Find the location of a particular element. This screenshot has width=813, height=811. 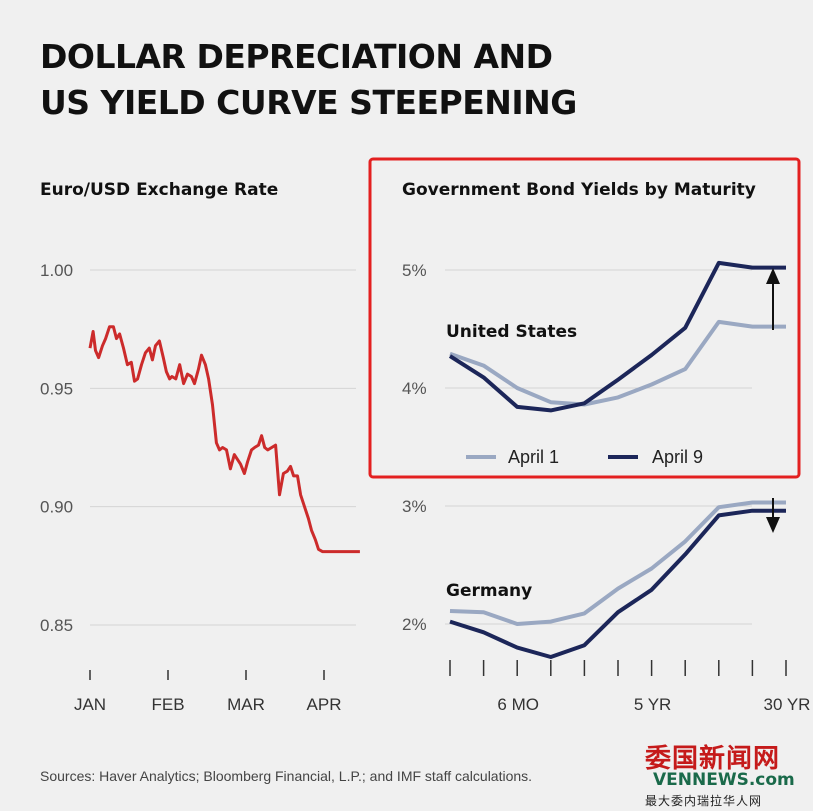

right-xtick-label: 5 YR is located at coordinates (653, 704).